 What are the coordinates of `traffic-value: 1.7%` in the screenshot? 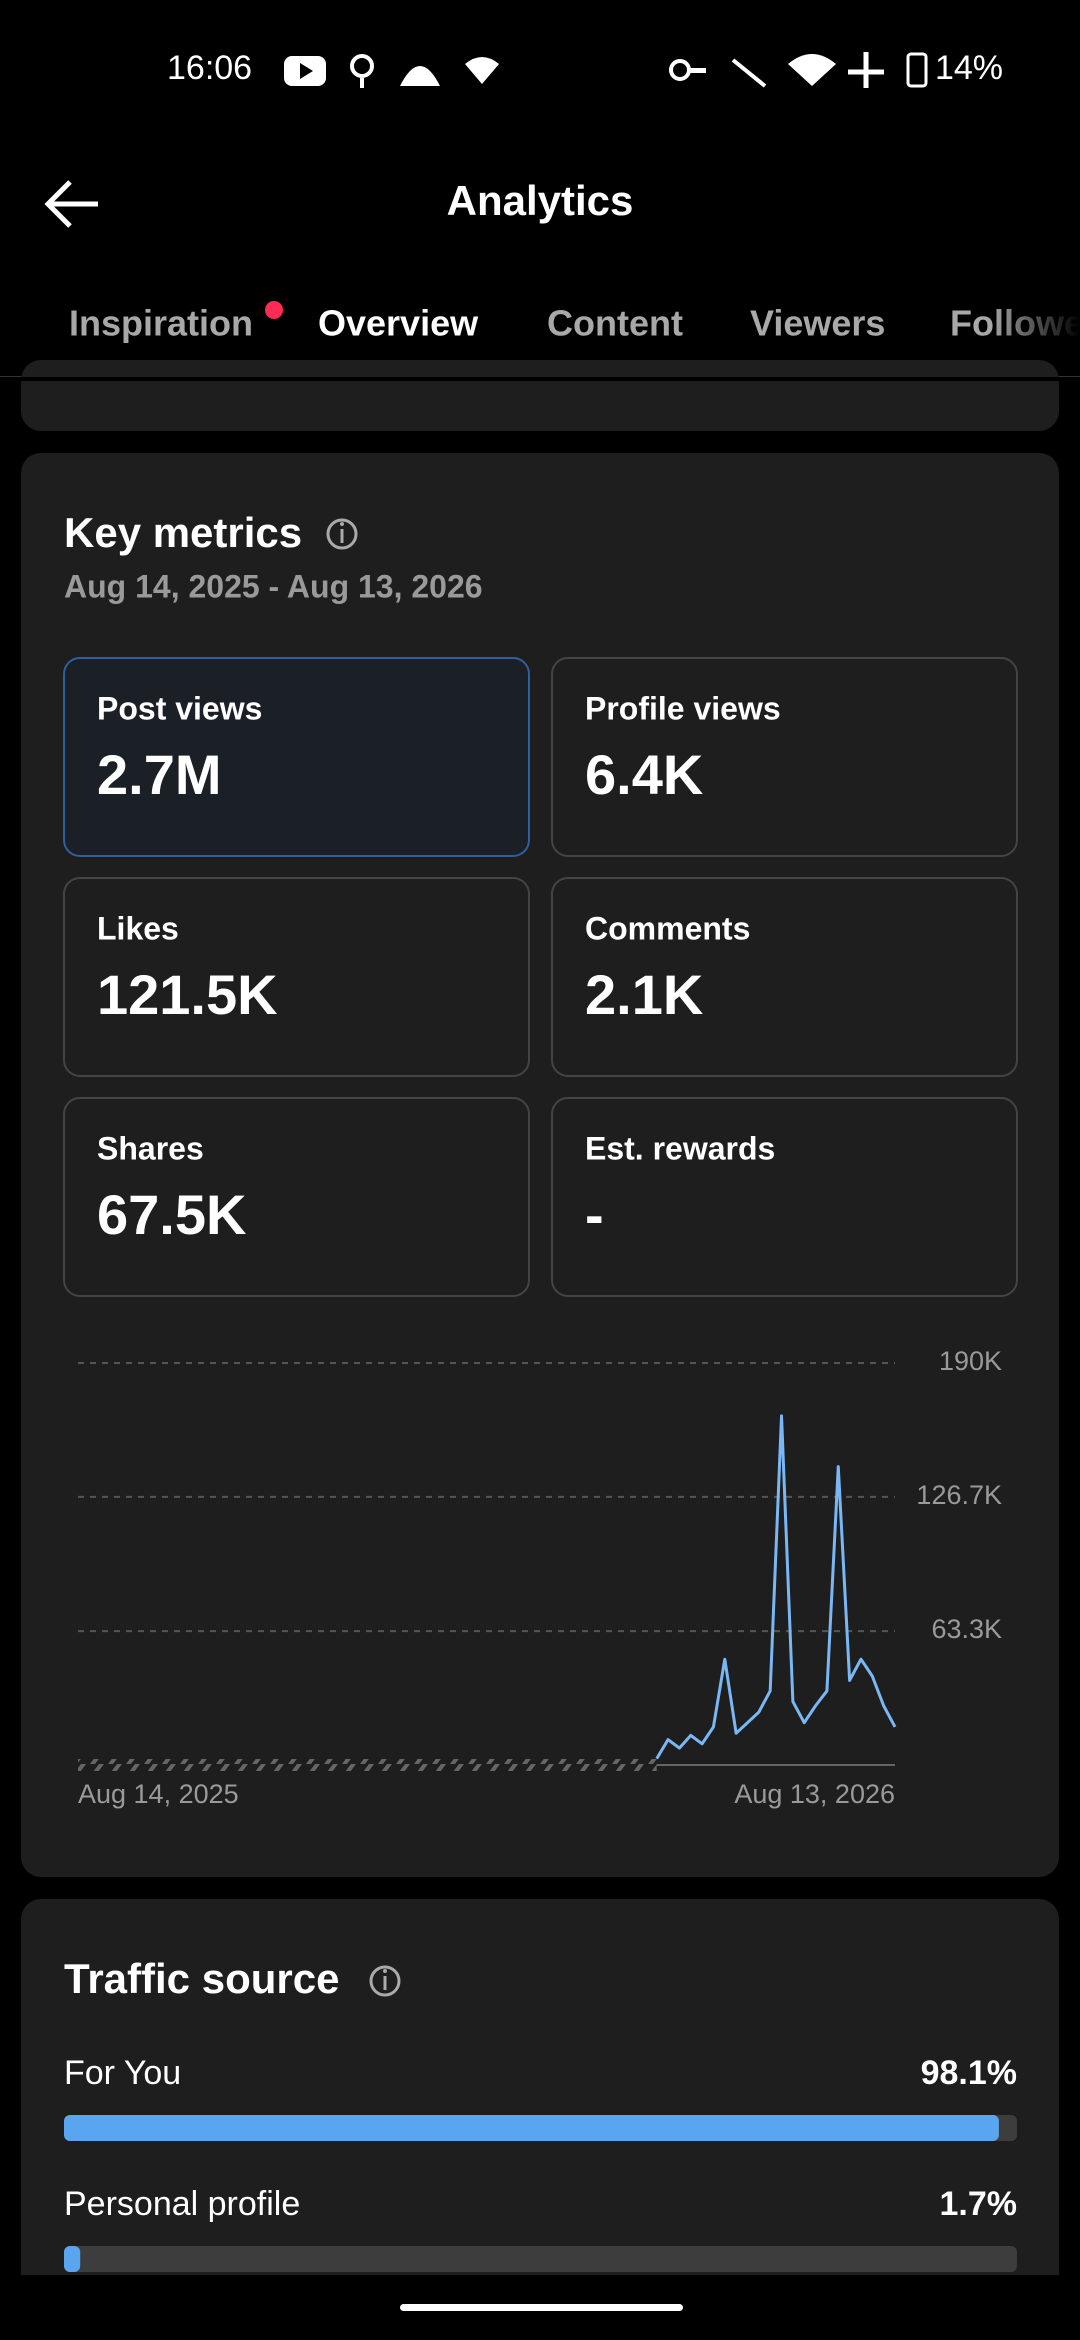 It's located at (979, 2204).